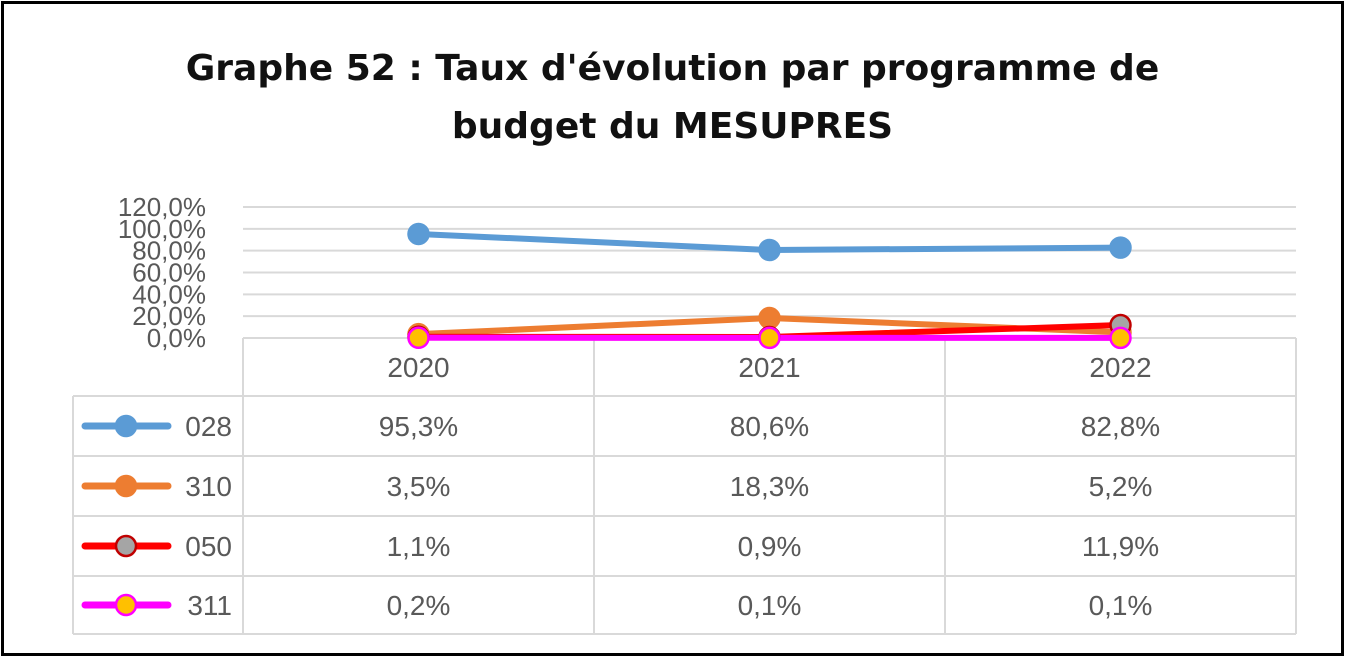  I want to click on x-category-label: 2021, so click(769, 367).